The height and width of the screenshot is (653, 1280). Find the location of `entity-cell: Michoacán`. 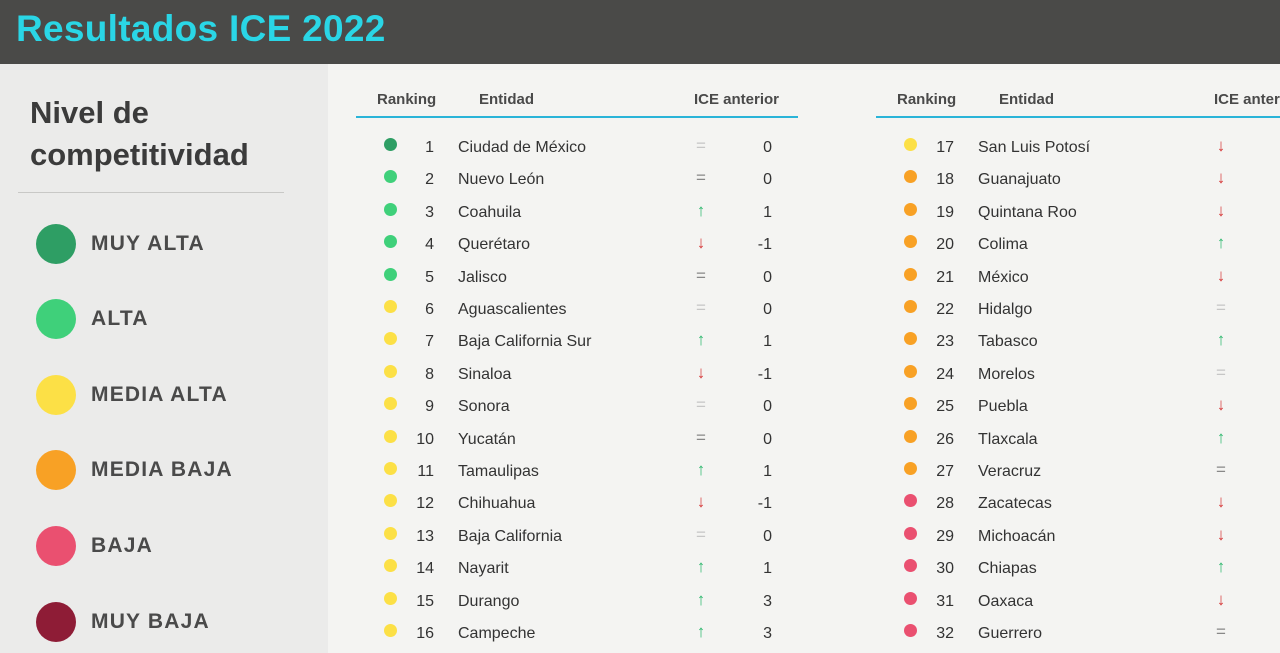

entity-cell: Michoacán is located at coordinates (1017, 536).